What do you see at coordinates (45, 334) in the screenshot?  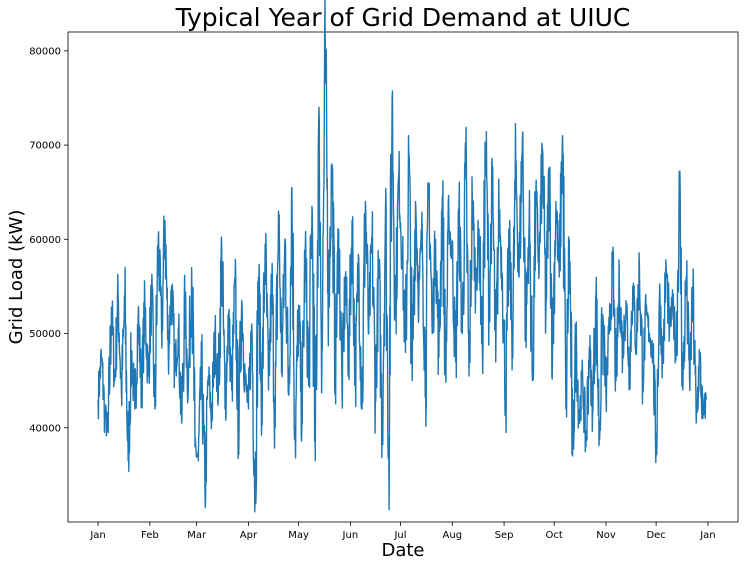 I see `y-tick-label: 50000` at bounding box center [45, 334].